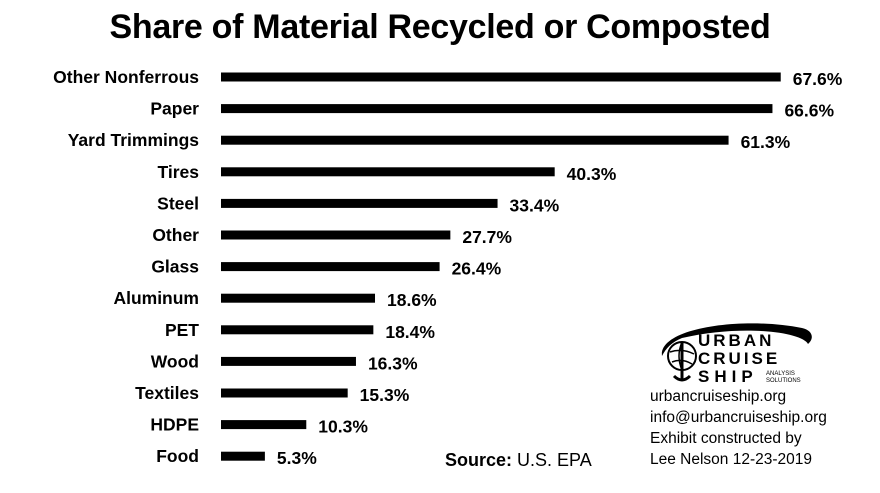 The width and height of the screenshot is (880, 493). Describe the element at coordinates (174, 425) in the screenshot. I see `category-label: HDPE` at that location.